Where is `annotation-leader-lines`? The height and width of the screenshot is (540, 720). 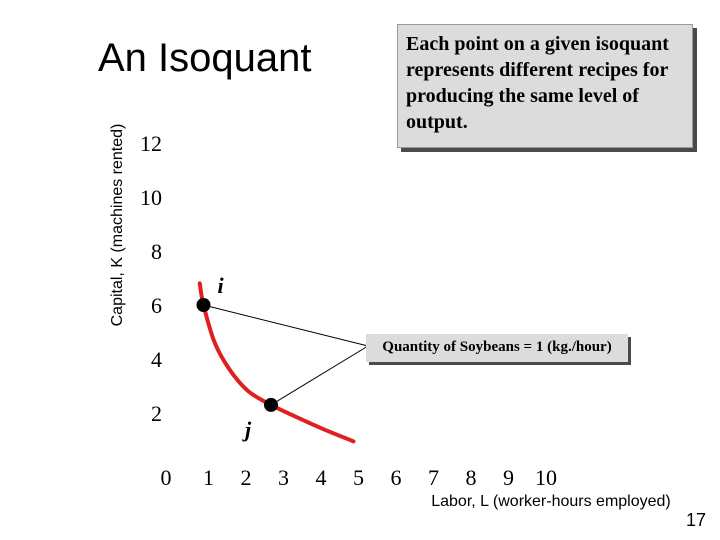 annotation-leader-lines is located at coordinates (286, 355).